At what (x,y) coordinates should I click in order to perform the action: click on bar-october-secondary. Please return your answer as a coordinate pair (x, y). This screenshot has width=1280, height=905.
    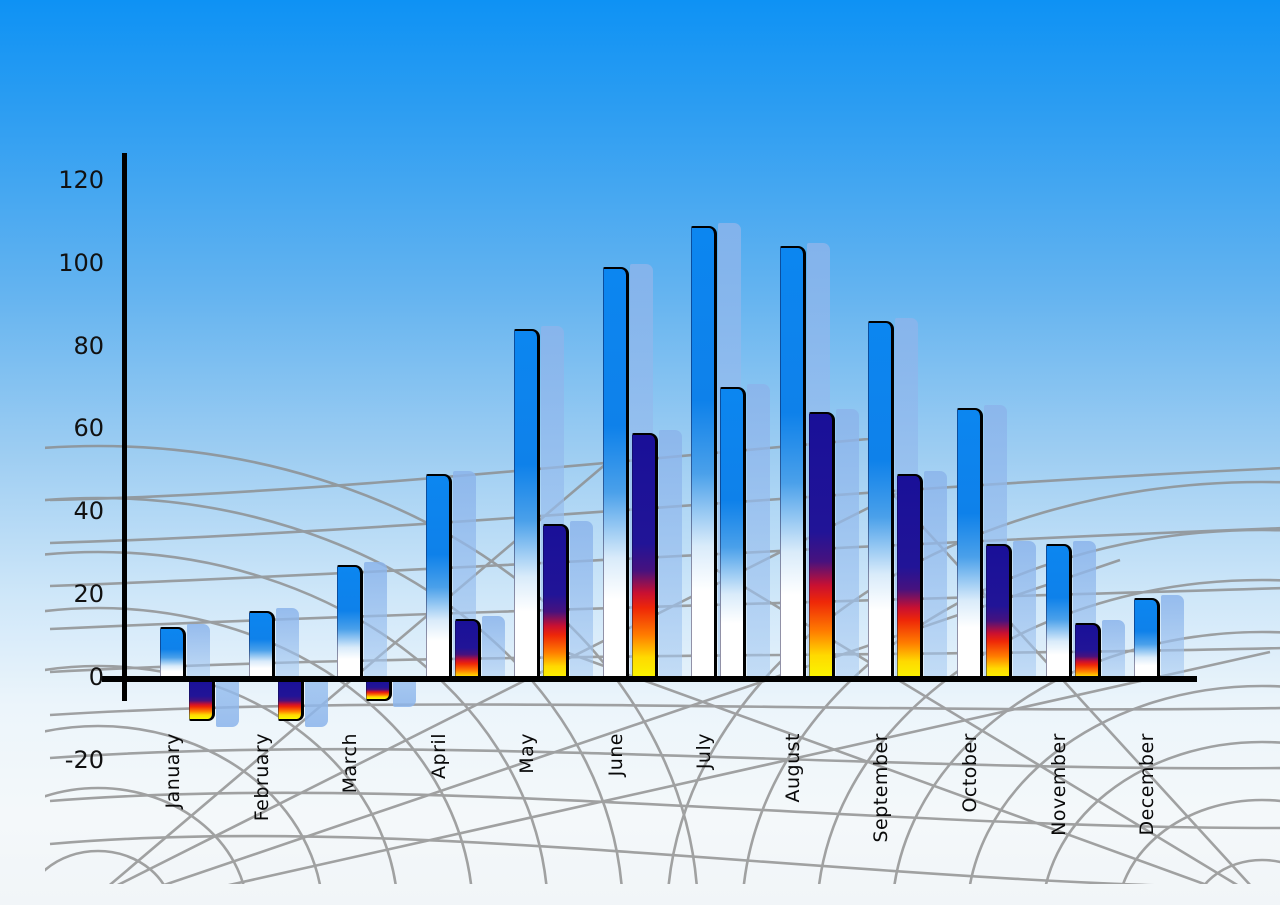
    Looking at the image, I should click on (998, 613).